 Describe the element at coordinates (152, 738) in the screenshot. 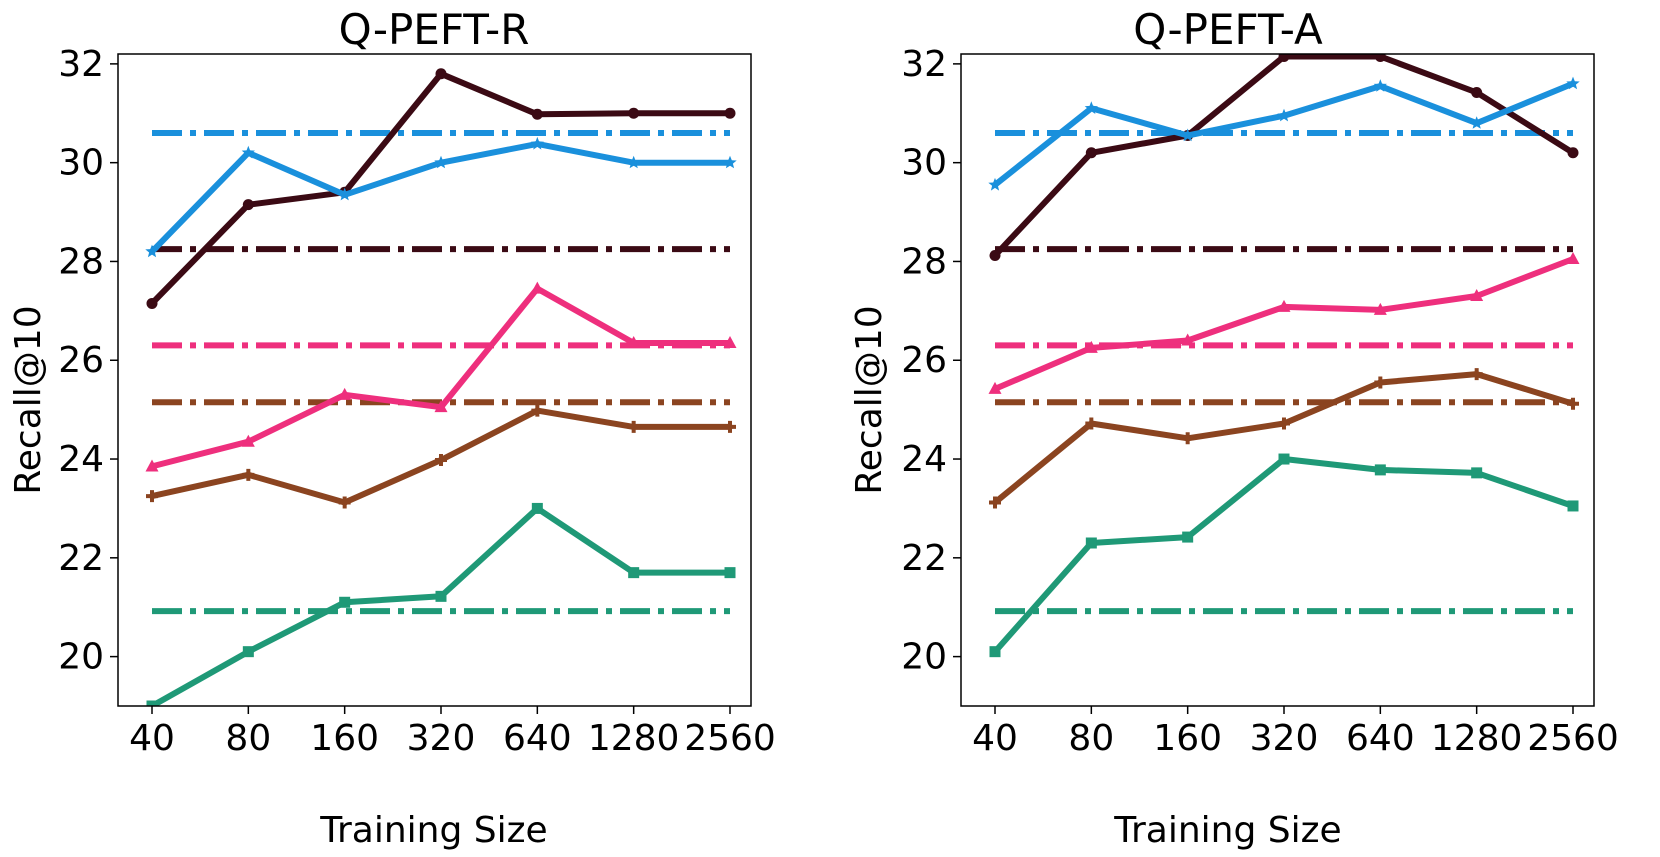

I see `x-tick-label: 40` at that location.